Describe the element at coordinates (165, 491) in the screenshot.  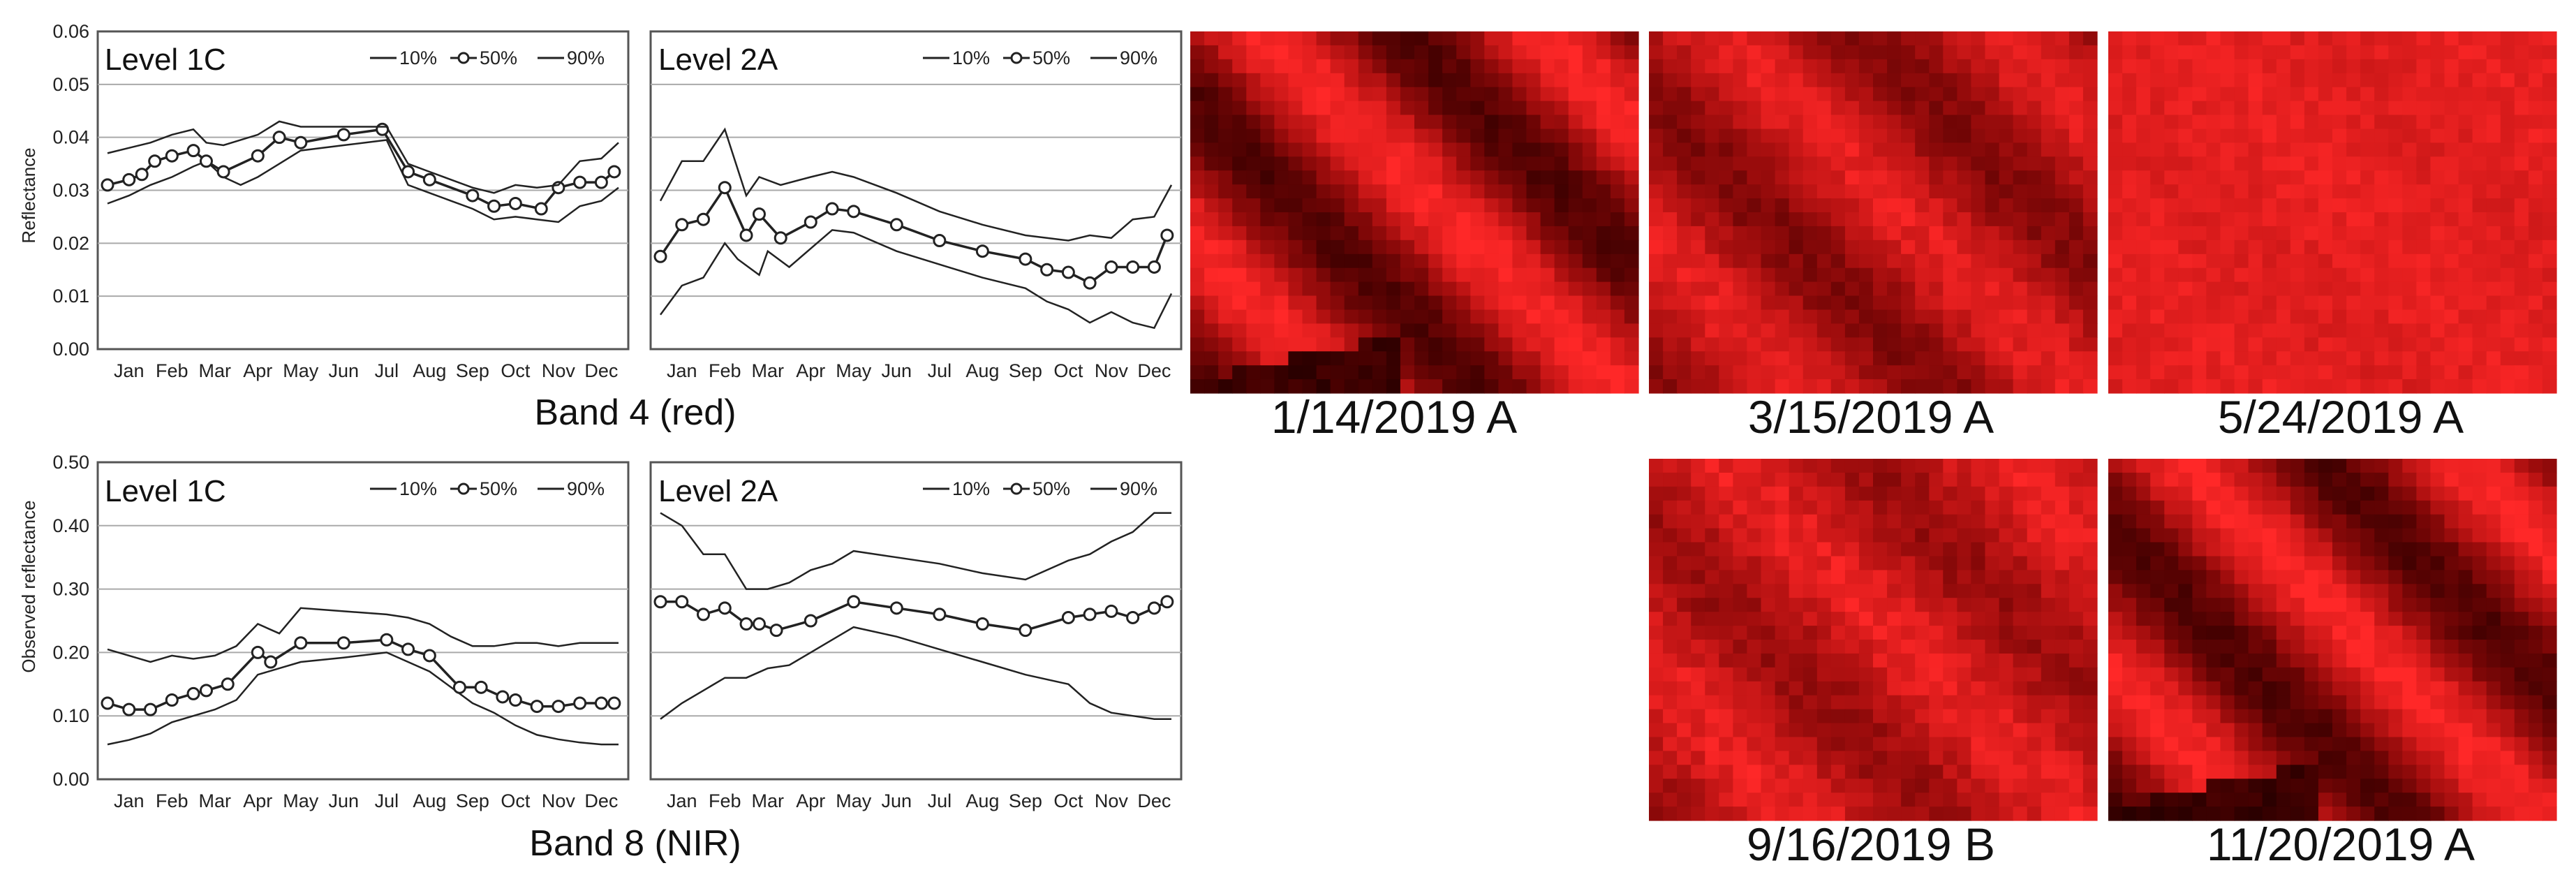
I see `panel-title-band8-l1c: Level 1C` at that location.